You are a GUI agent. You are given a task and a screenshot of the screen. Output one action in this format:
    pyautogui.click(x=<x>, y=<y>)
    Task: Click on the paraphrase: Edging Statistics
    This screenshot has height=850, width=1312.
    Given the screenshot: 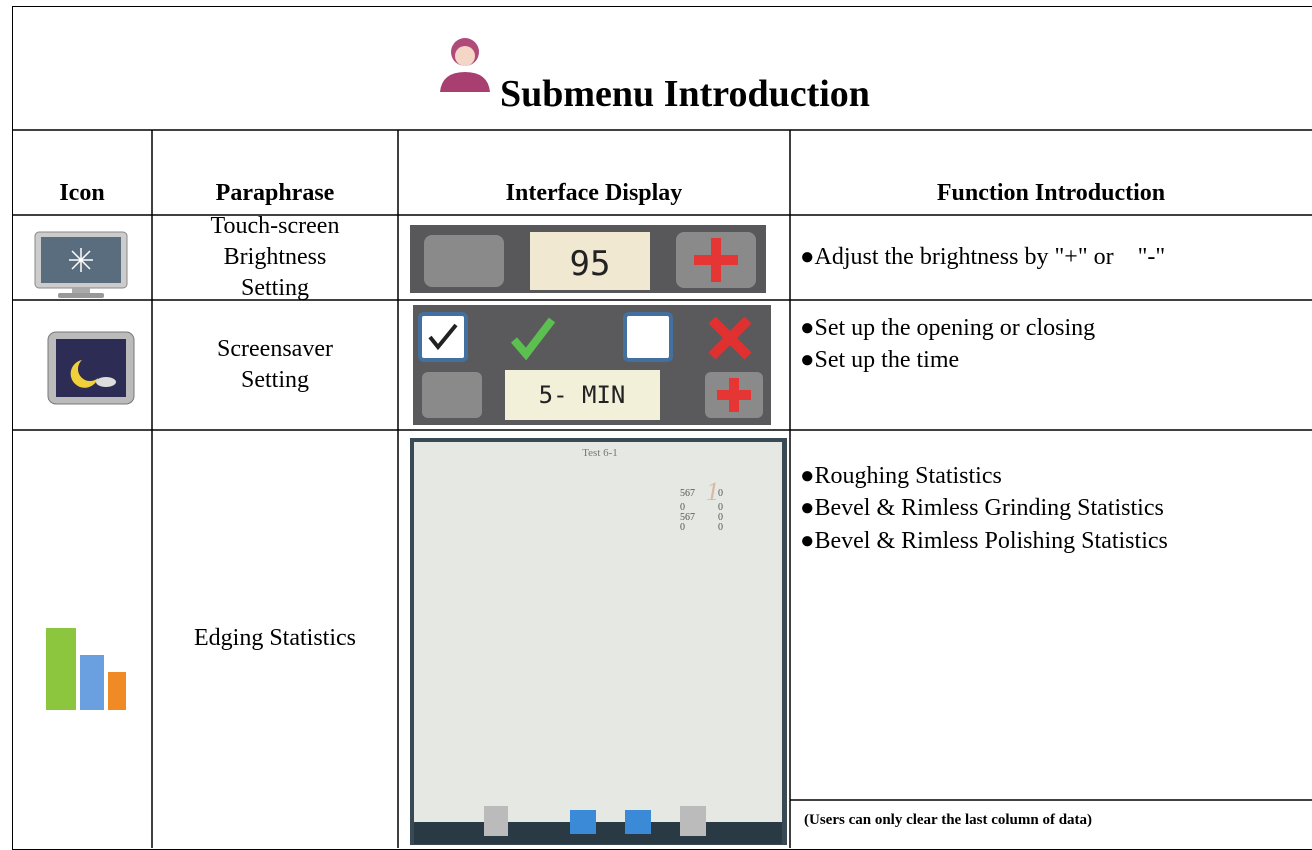 What is the action you would take?
    pyautogui.click(x=275, y=638)
    